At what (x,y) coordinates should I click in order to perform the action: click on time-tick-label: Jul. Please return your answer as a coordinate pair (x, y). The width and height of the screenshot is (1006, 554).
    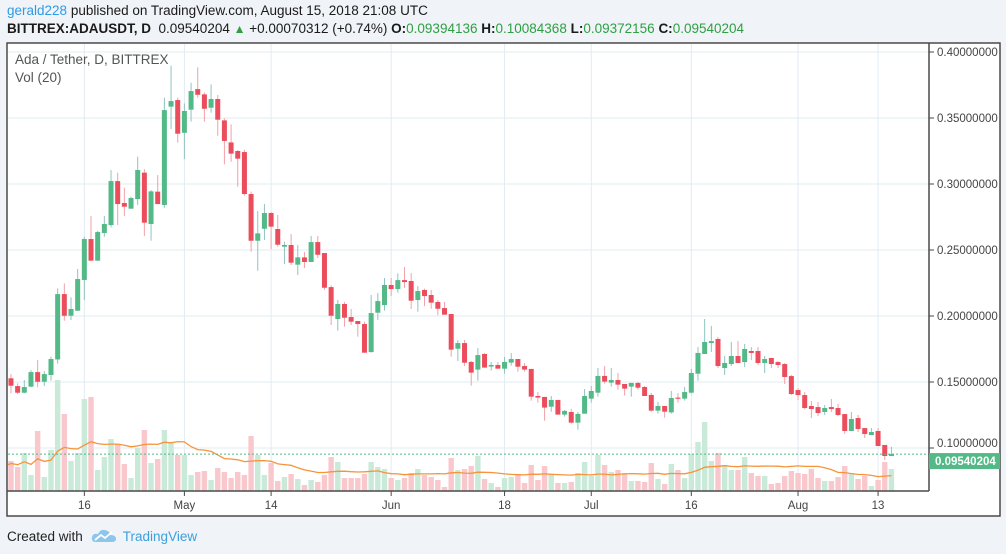
    Looking at the image, I should click on (591, 506).